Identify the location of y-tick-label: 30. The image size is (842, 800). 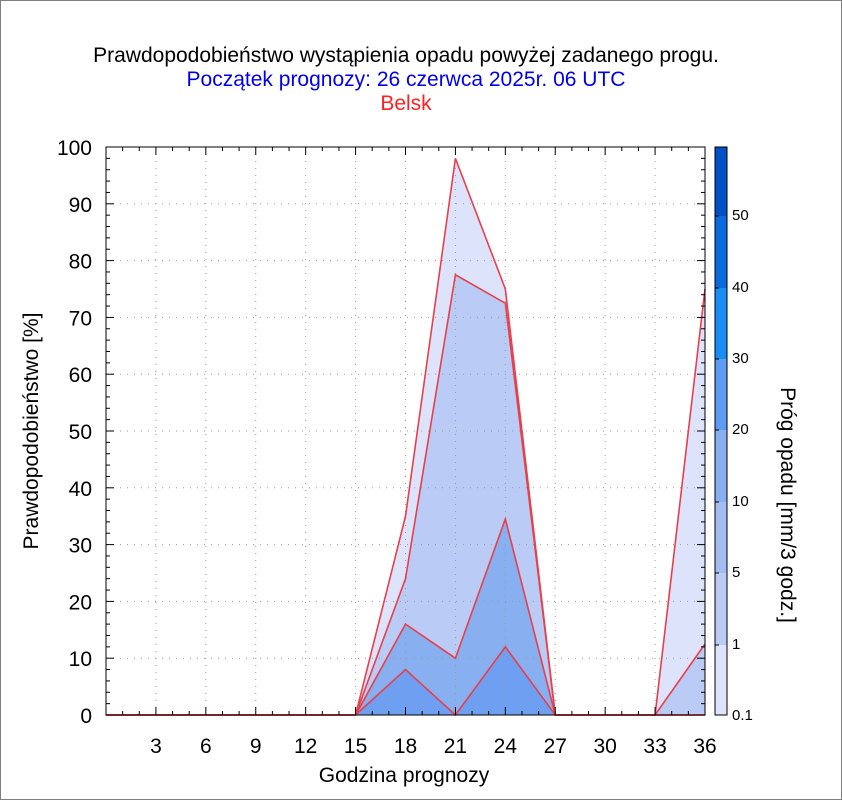
(80, 546).